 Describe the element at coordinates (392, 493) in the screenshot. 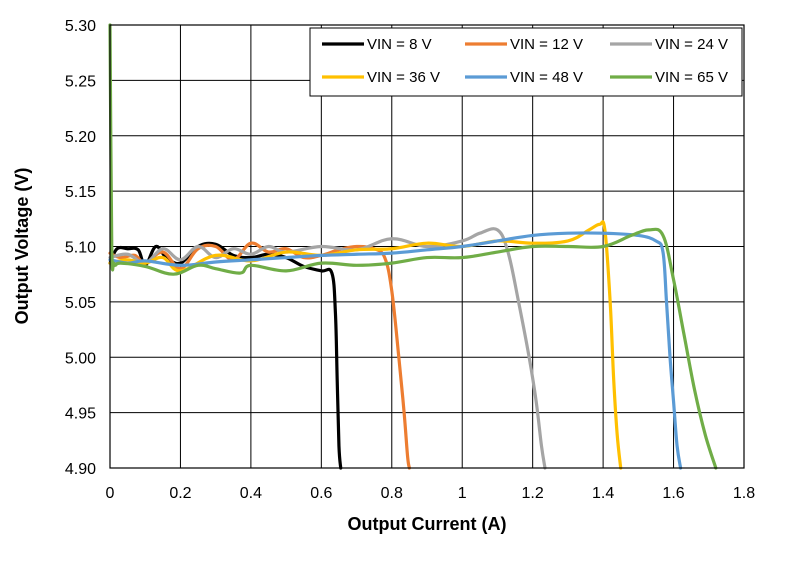

I see `x-tick-label: 0.8` at that location.